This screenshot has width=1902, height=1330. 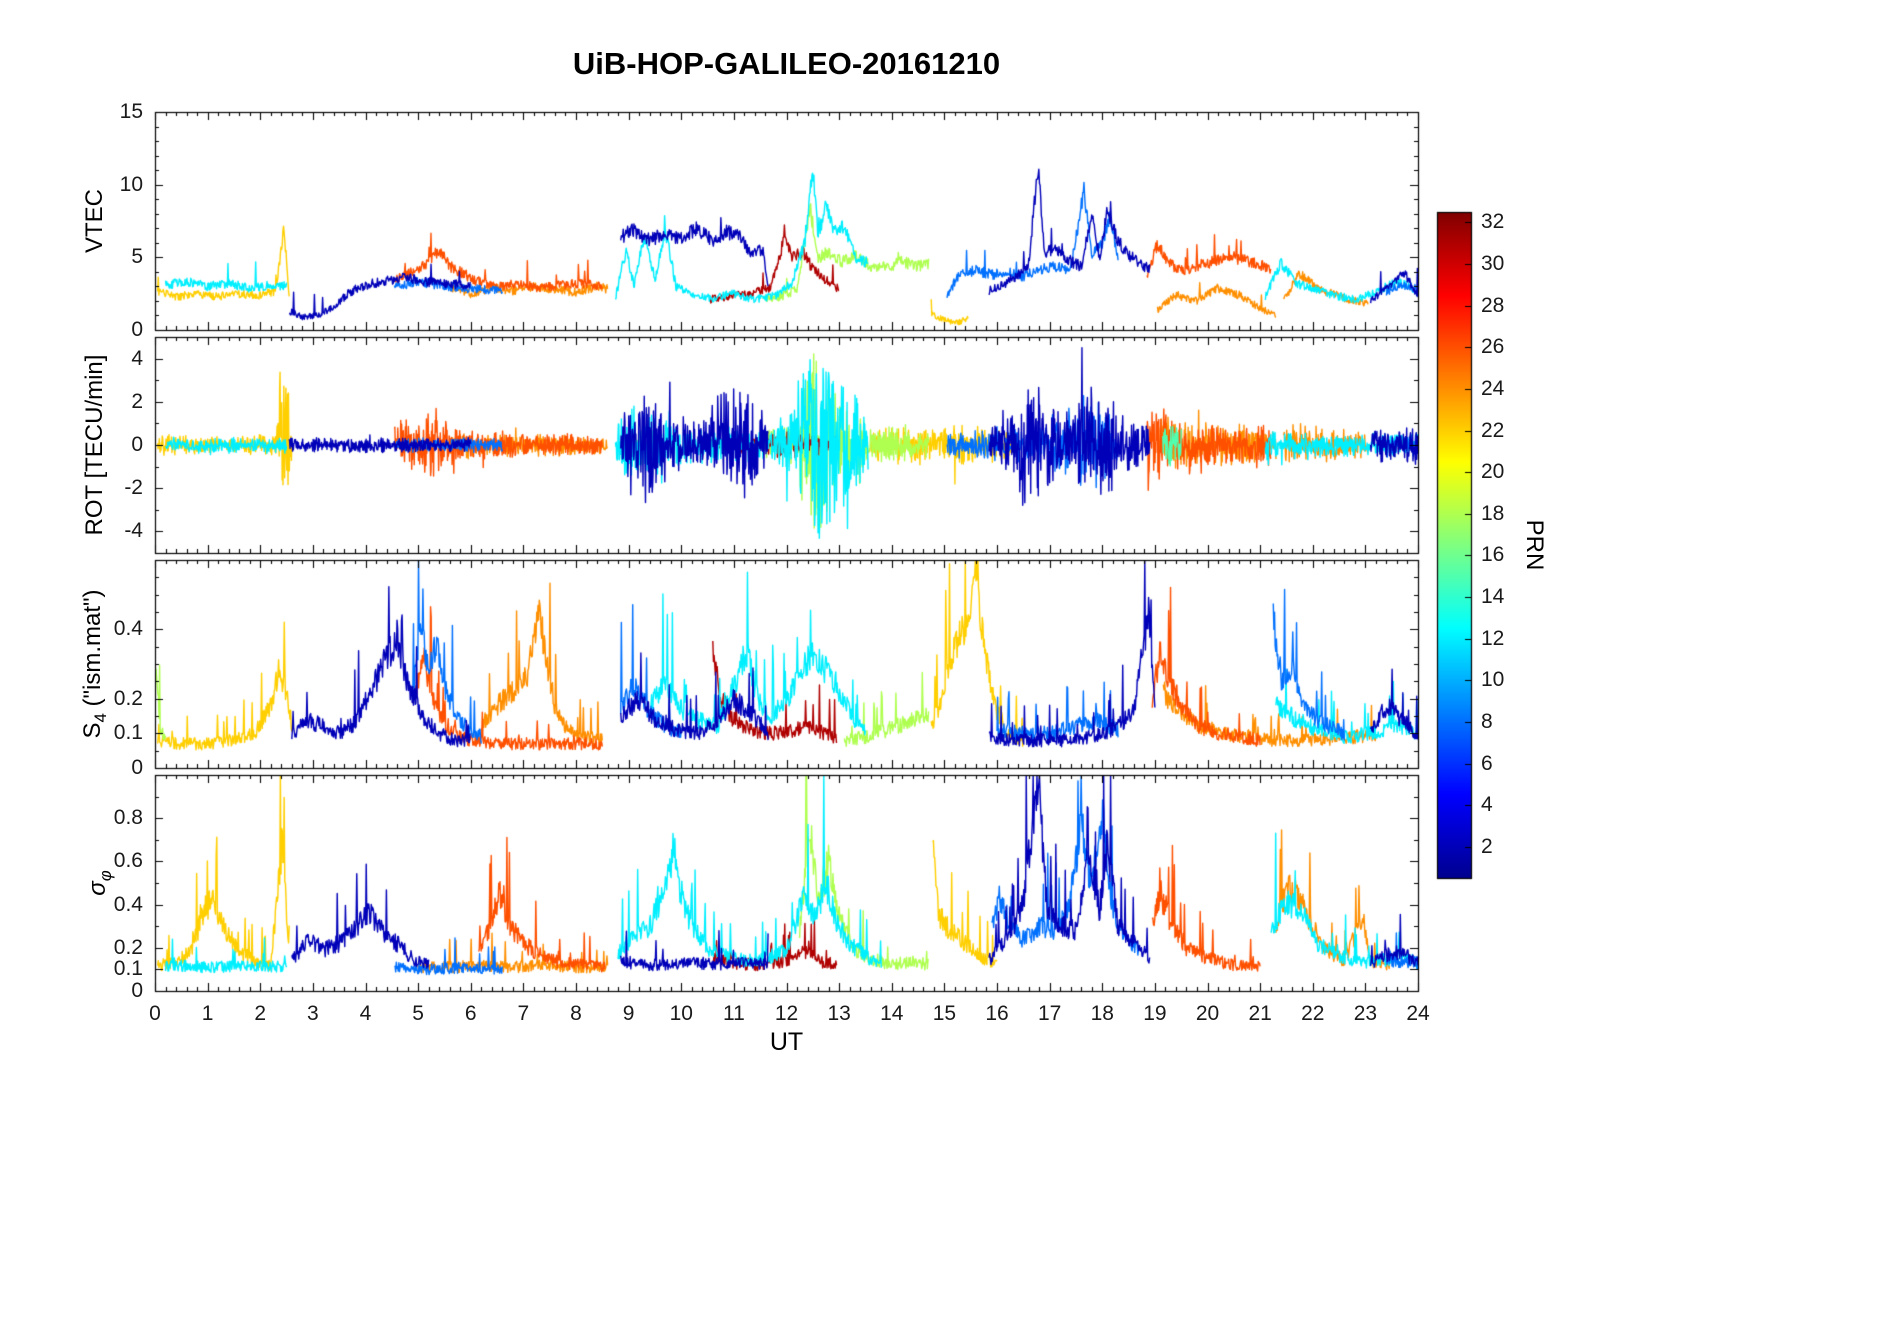 I want to click on y-tick-label: 15, so click(x=131, y=111).